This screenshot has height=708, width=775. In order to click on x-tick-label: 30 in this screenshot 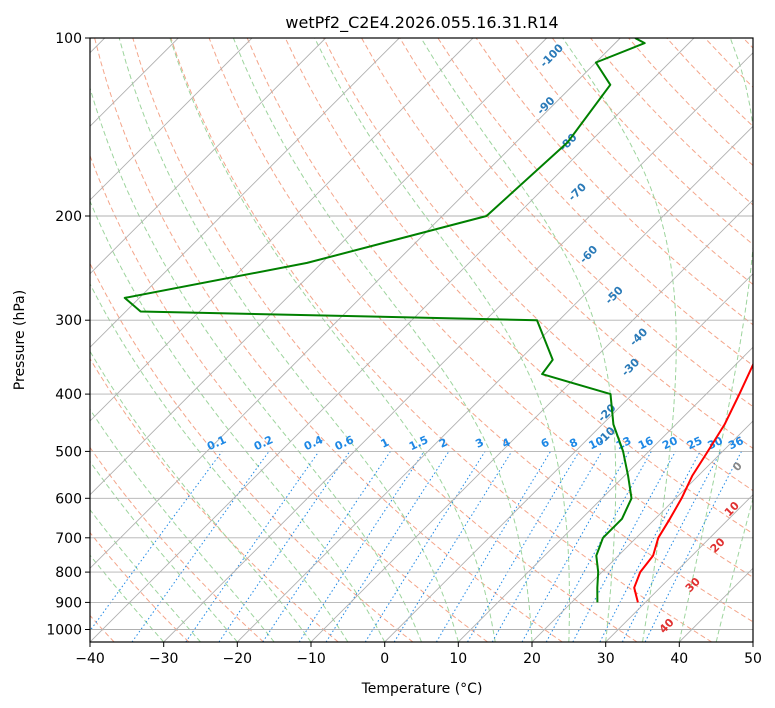, I will do `click(606, 659)`.